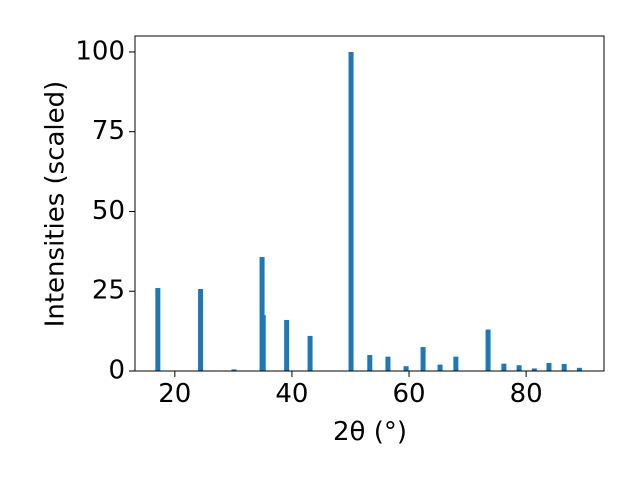 The width and height of the screenshot is (640, 480). I want to click on x-tick-label: 20, so click(174, 394).